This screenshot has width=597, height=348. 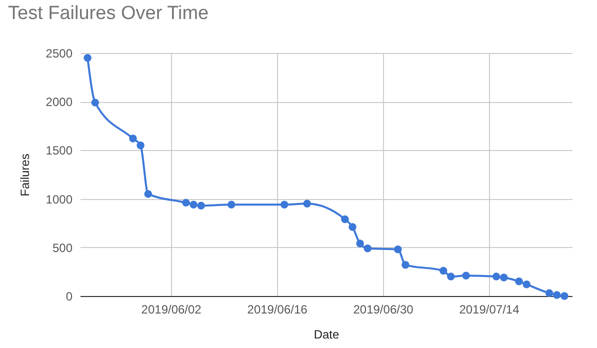 What do you see at coordinates (62, 247) in the screenshot?
I see `y-tick-label: 500` at bounding box center [62, 247].